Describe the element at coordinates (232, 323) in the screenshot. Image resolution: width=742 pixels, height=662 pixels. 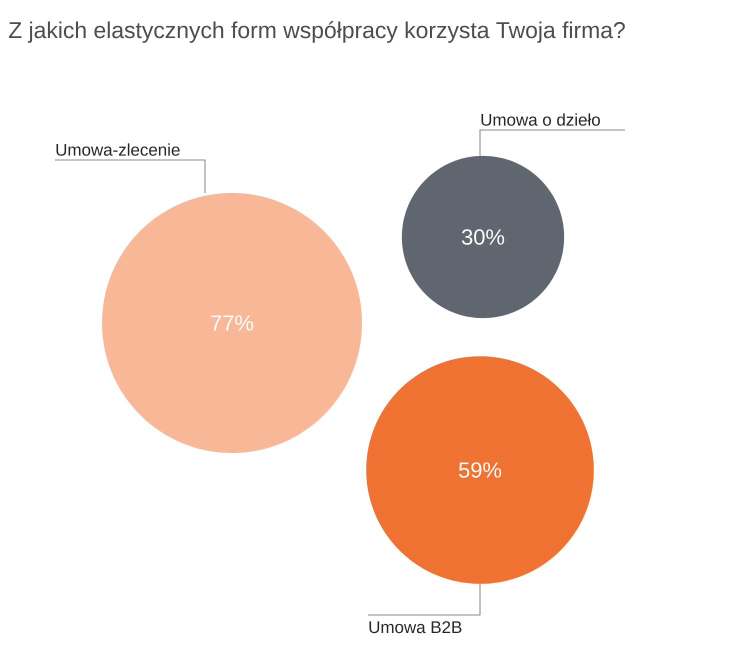
I see `data-label: 77%` at that location.